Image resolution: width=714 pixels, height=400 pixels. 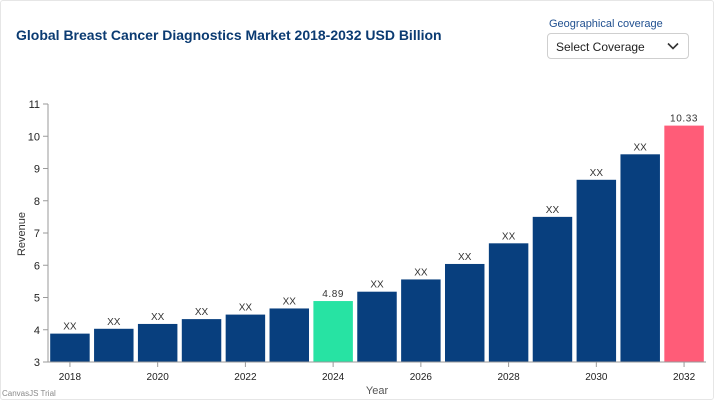 I want to click on x-tick-label: 2024, so click(x=333, y=377).